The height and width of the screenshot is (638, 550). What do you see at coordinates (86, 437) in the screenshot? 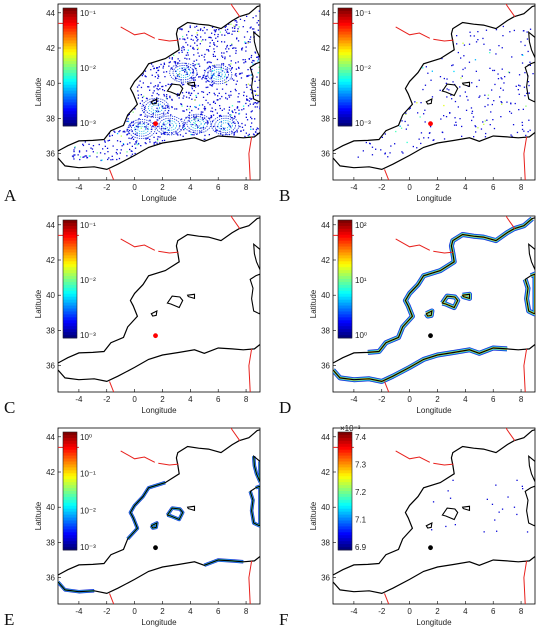
I see `colorbar-tick-label: 10⁰` at bounding box center [86, 437].